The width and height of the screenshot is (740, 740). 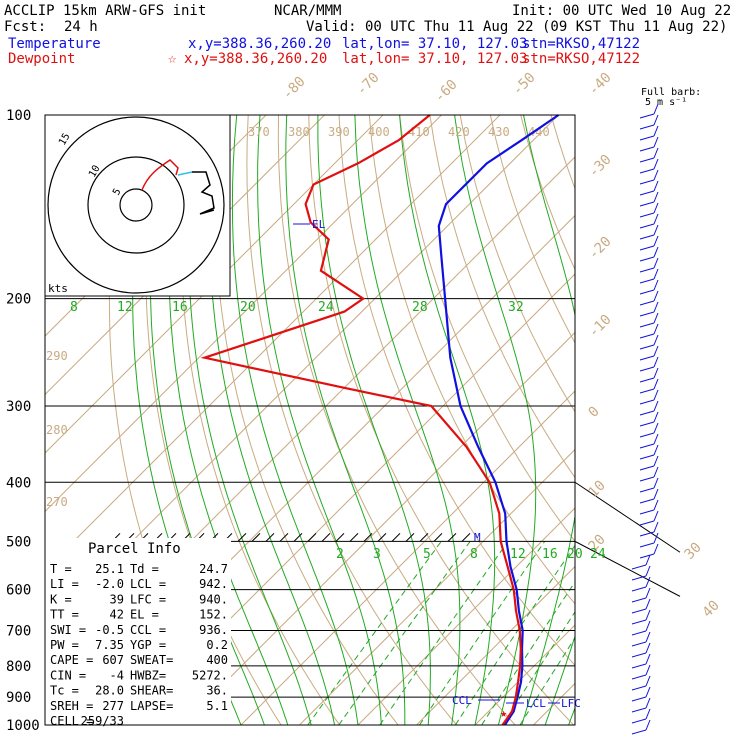 I want to click on parcel-info-cell: PW =, so click(x=64, y=645).